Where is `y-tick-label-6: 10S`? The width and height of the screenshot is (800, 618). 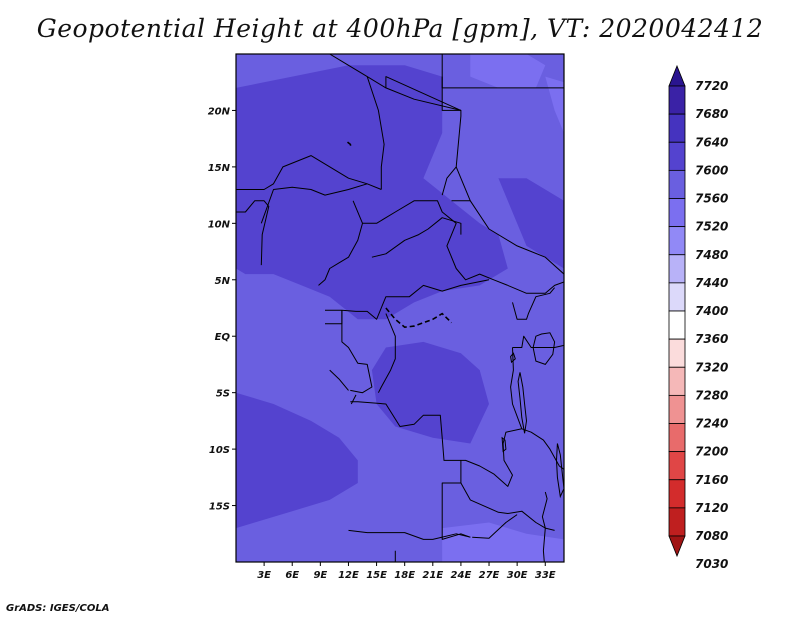
y-tick-label-6: 10S is located at coordinates (219, 450).